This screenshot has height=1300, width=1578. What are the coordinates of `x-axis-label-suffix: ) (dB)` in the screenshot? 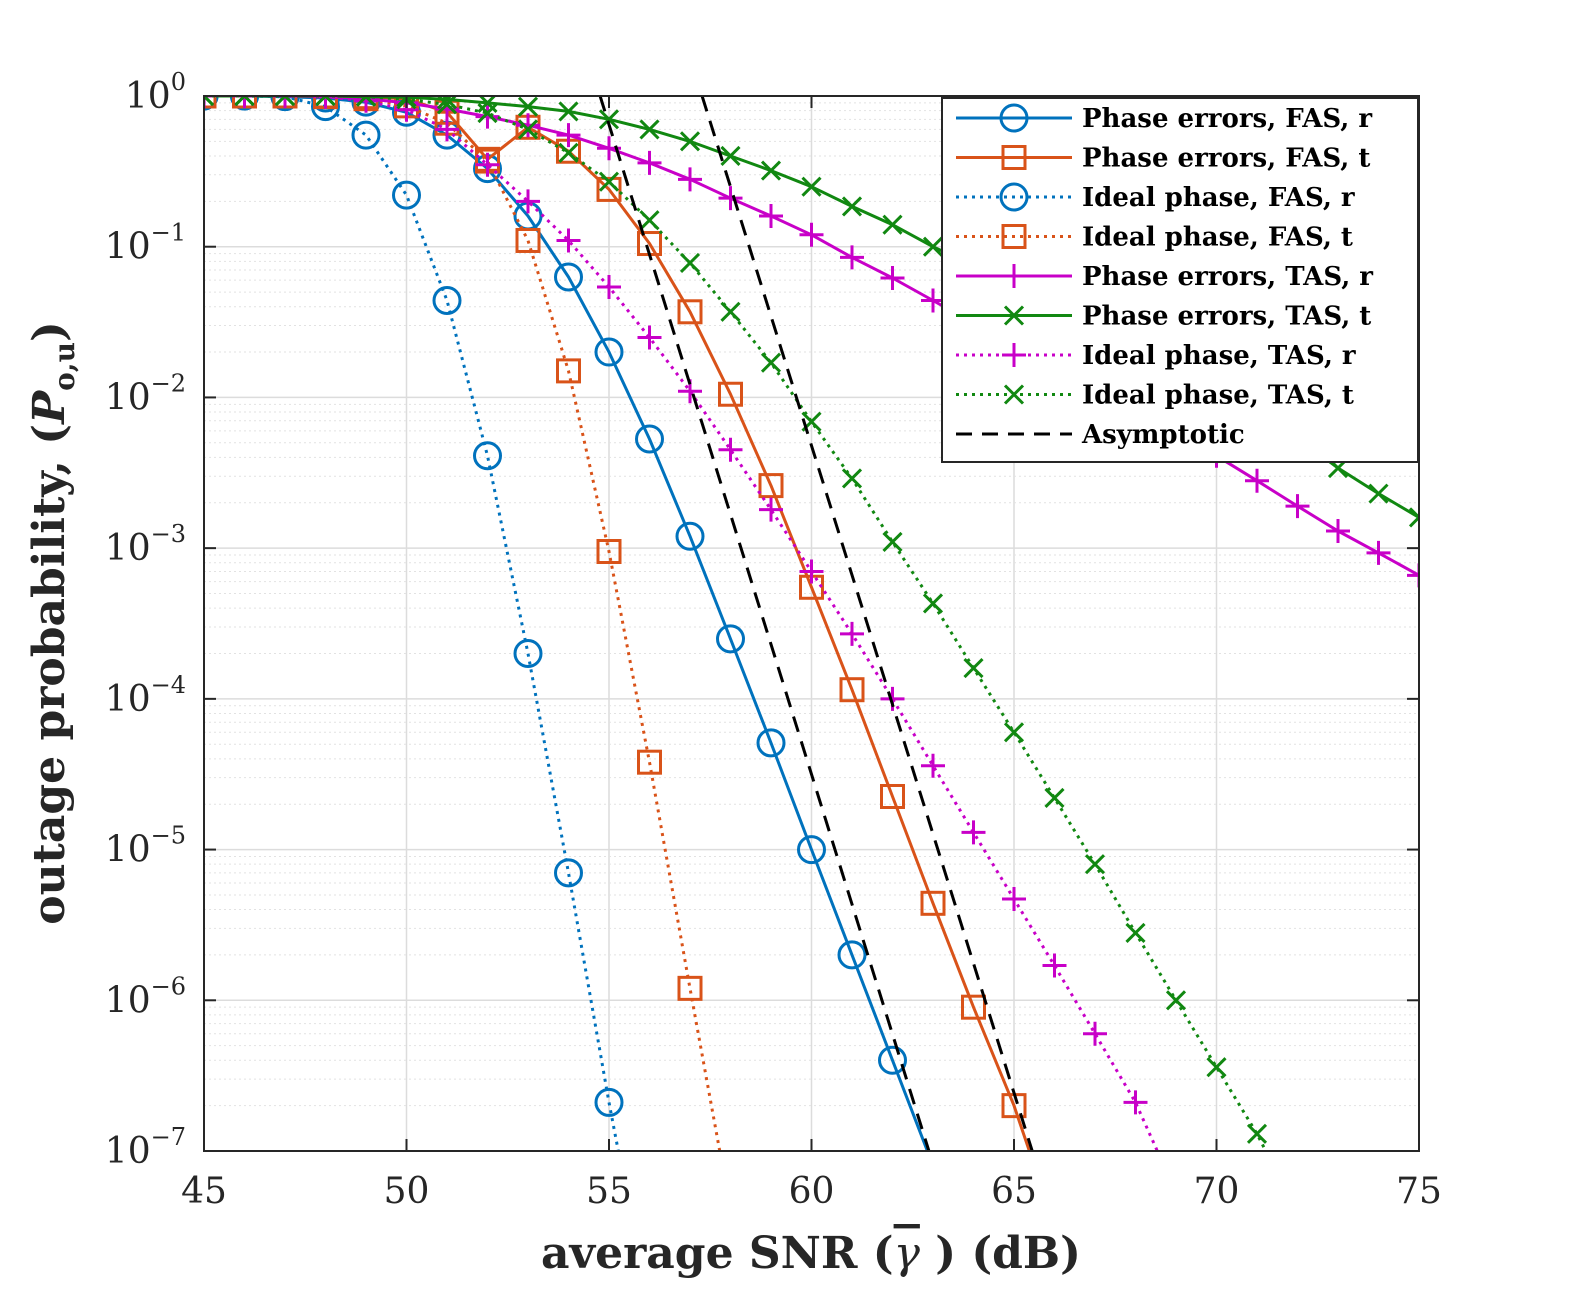 It's located at (1000, 1253).